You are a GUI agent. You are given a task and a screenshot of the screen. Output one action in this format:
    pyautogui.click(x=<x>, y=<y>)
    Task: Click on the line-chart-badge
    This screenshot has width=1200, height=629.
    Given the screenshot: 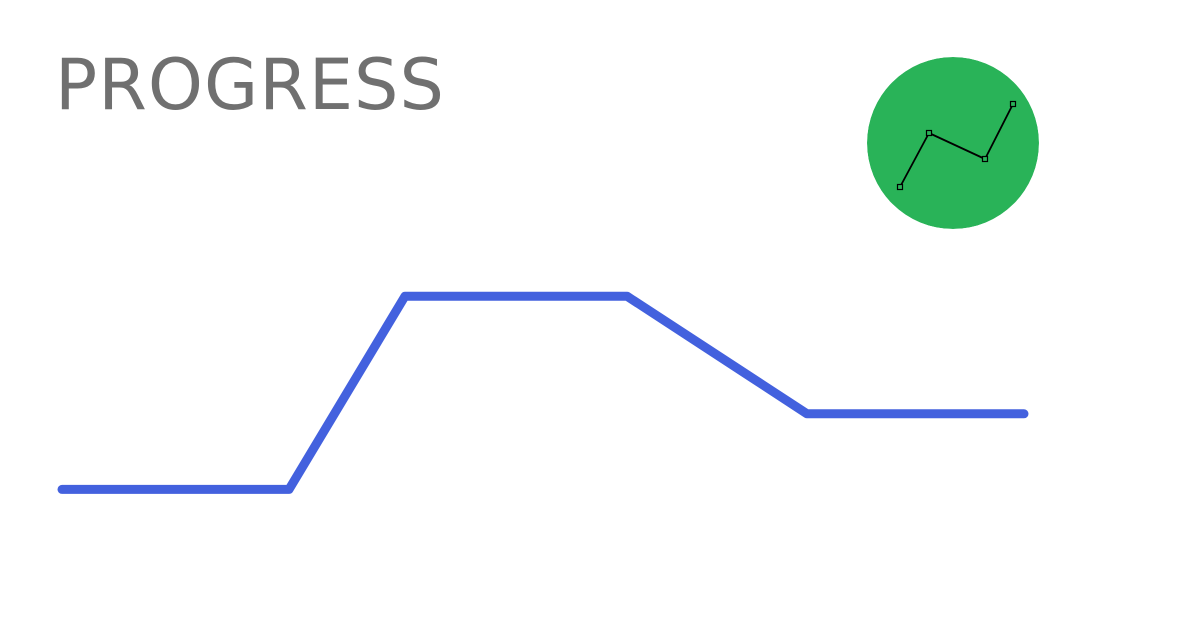 What is the action you would take?
    pyautogui.click(x=953, y=143)
    